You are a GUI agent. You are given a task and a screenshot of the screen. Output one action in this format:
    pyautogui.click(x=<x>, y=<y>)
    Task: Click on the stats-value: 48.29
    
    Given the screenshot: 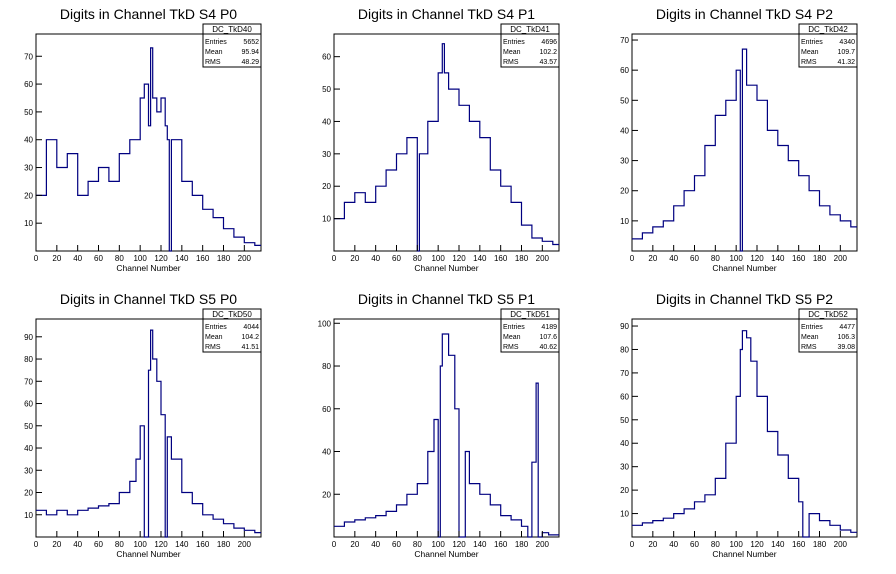 What is the action you would take?
    pyautogui.click(x=250, y=62)
    